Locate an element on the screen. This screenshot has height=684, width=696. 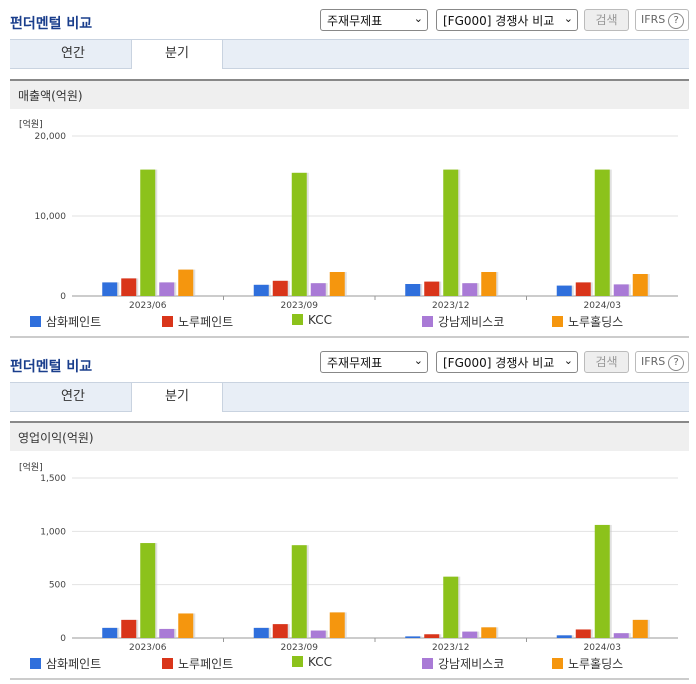
section-title: 영업이익(억원) is located at coordinates (349, 436).